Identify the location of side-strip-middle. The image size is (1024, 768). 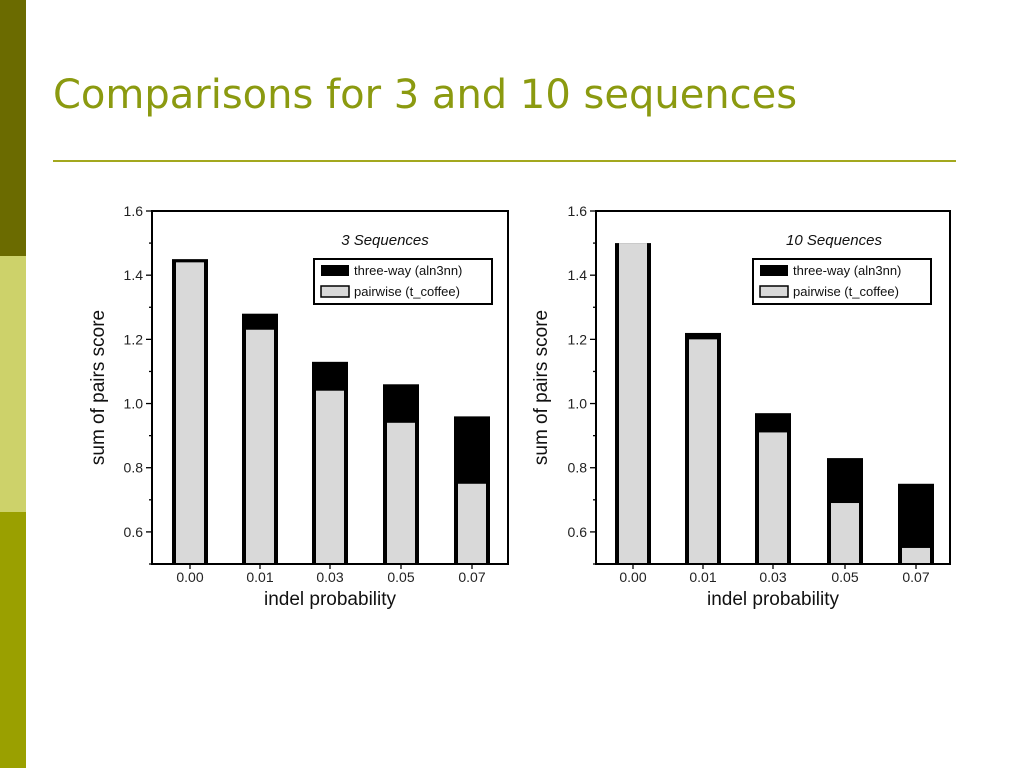
(13, 384).